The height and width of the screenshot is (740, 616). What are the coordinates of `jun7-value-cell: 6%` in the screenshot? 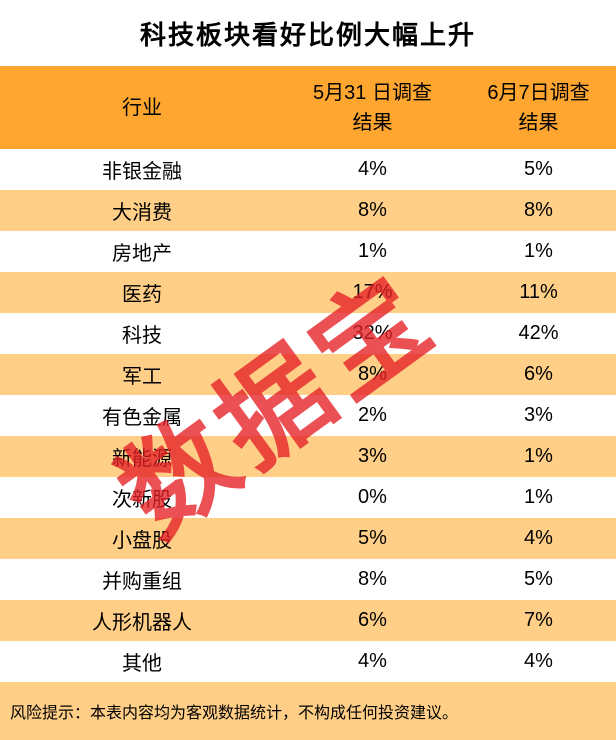 It's located at (538, 374).